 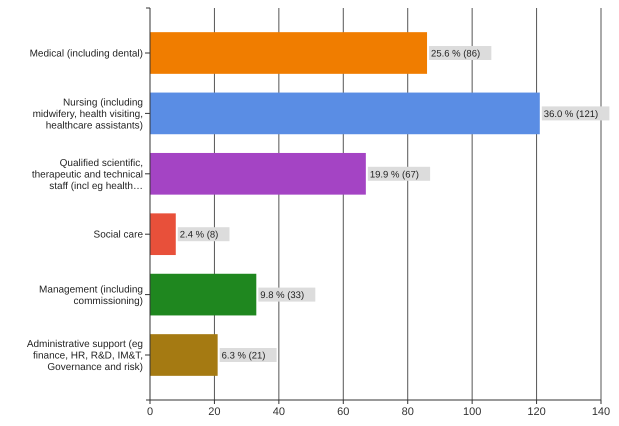 What do you see at coordinates (282, 296) in the screenshot?
I see `data-label: 9.8 % (33)` at bounding box center [282, 296].